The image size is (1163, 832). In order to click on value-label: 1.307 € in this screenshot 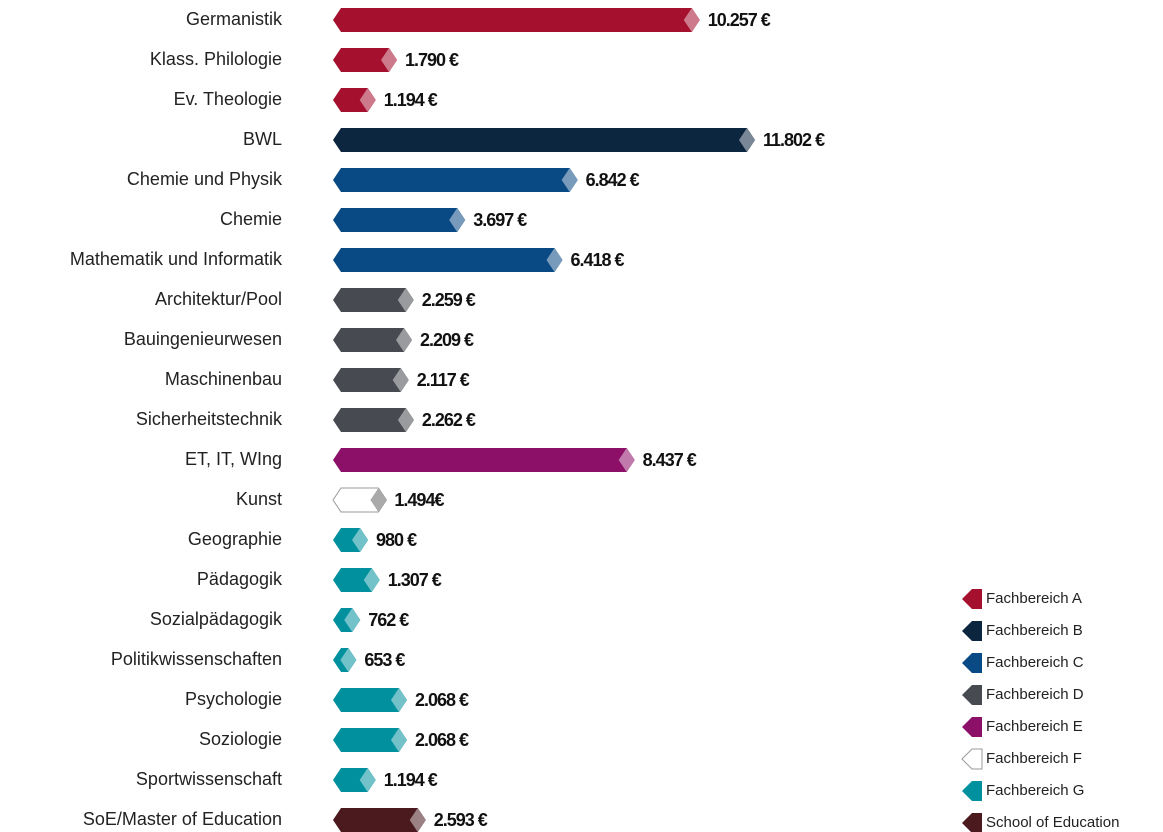, I will do `click(415, 580)`.